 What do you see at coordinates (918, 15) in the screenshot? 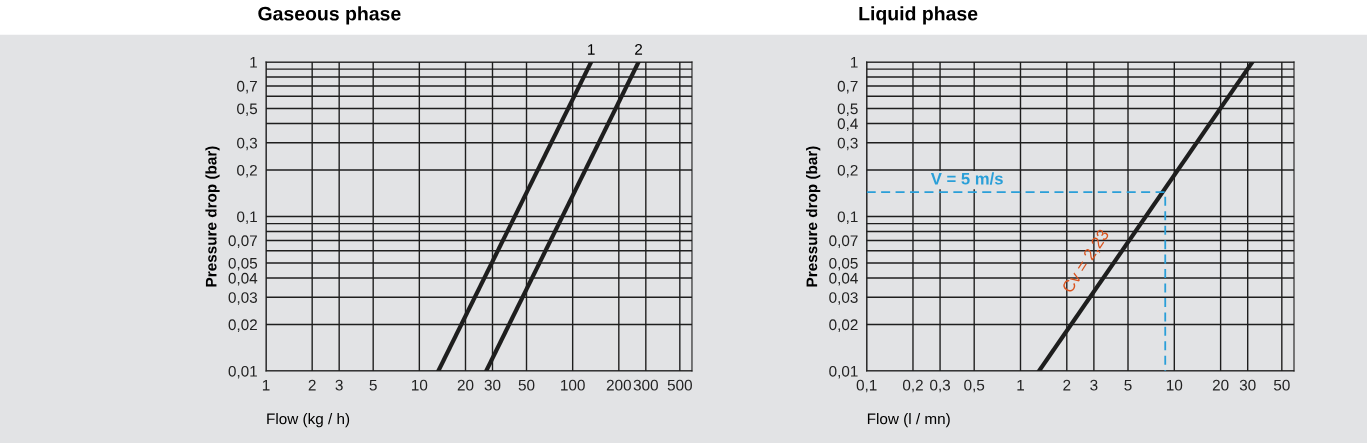
I see `chart-title: Liquid phase` at bounding box center [918, 15].